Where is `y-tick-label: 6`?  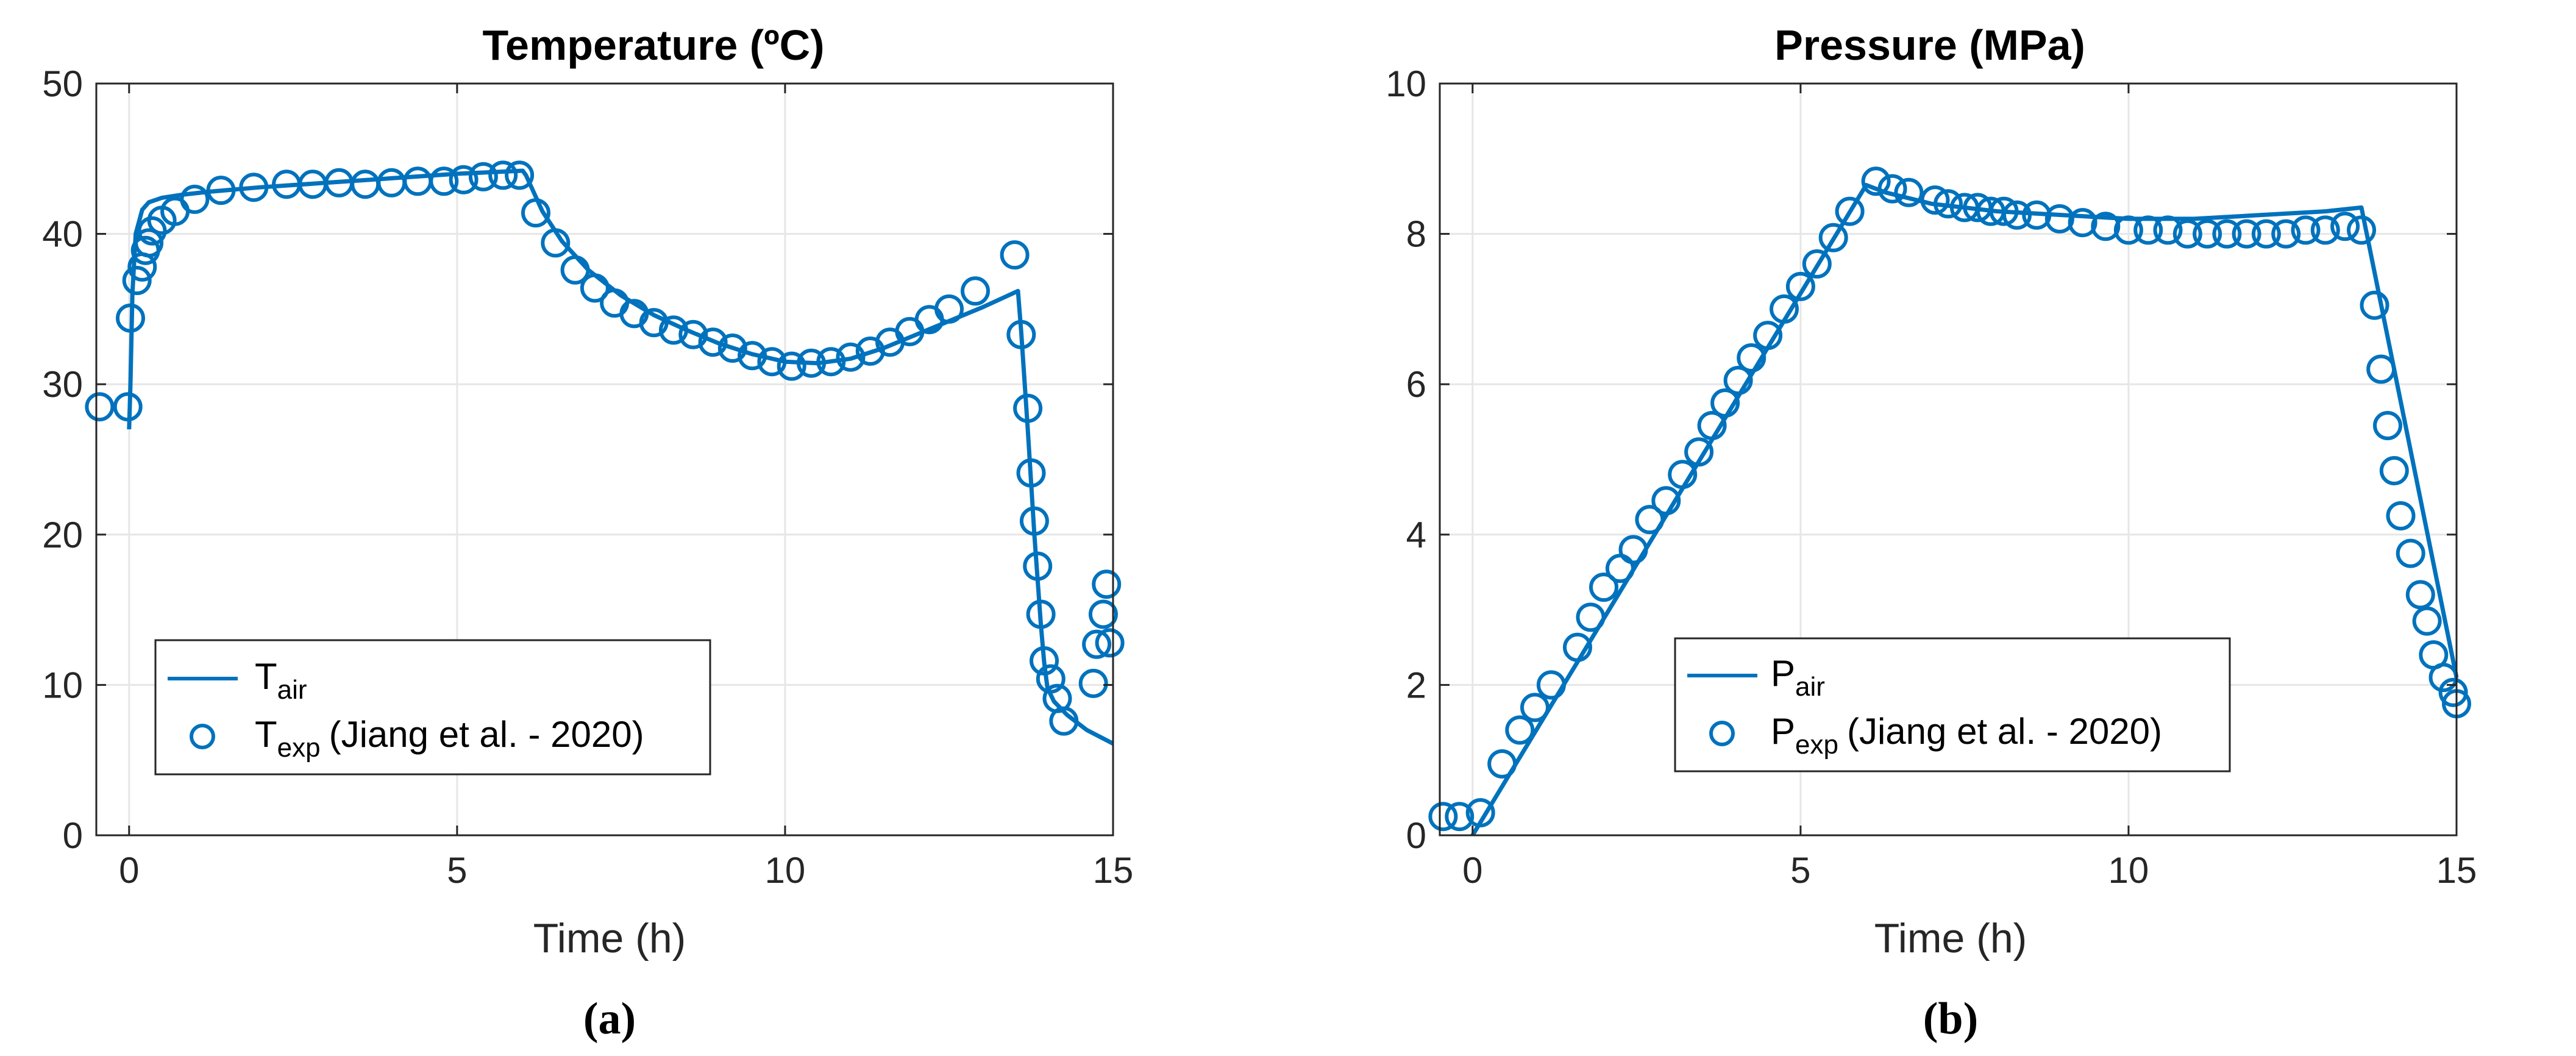 y-tick-label: 6 is located at coordinates (1416, 384).